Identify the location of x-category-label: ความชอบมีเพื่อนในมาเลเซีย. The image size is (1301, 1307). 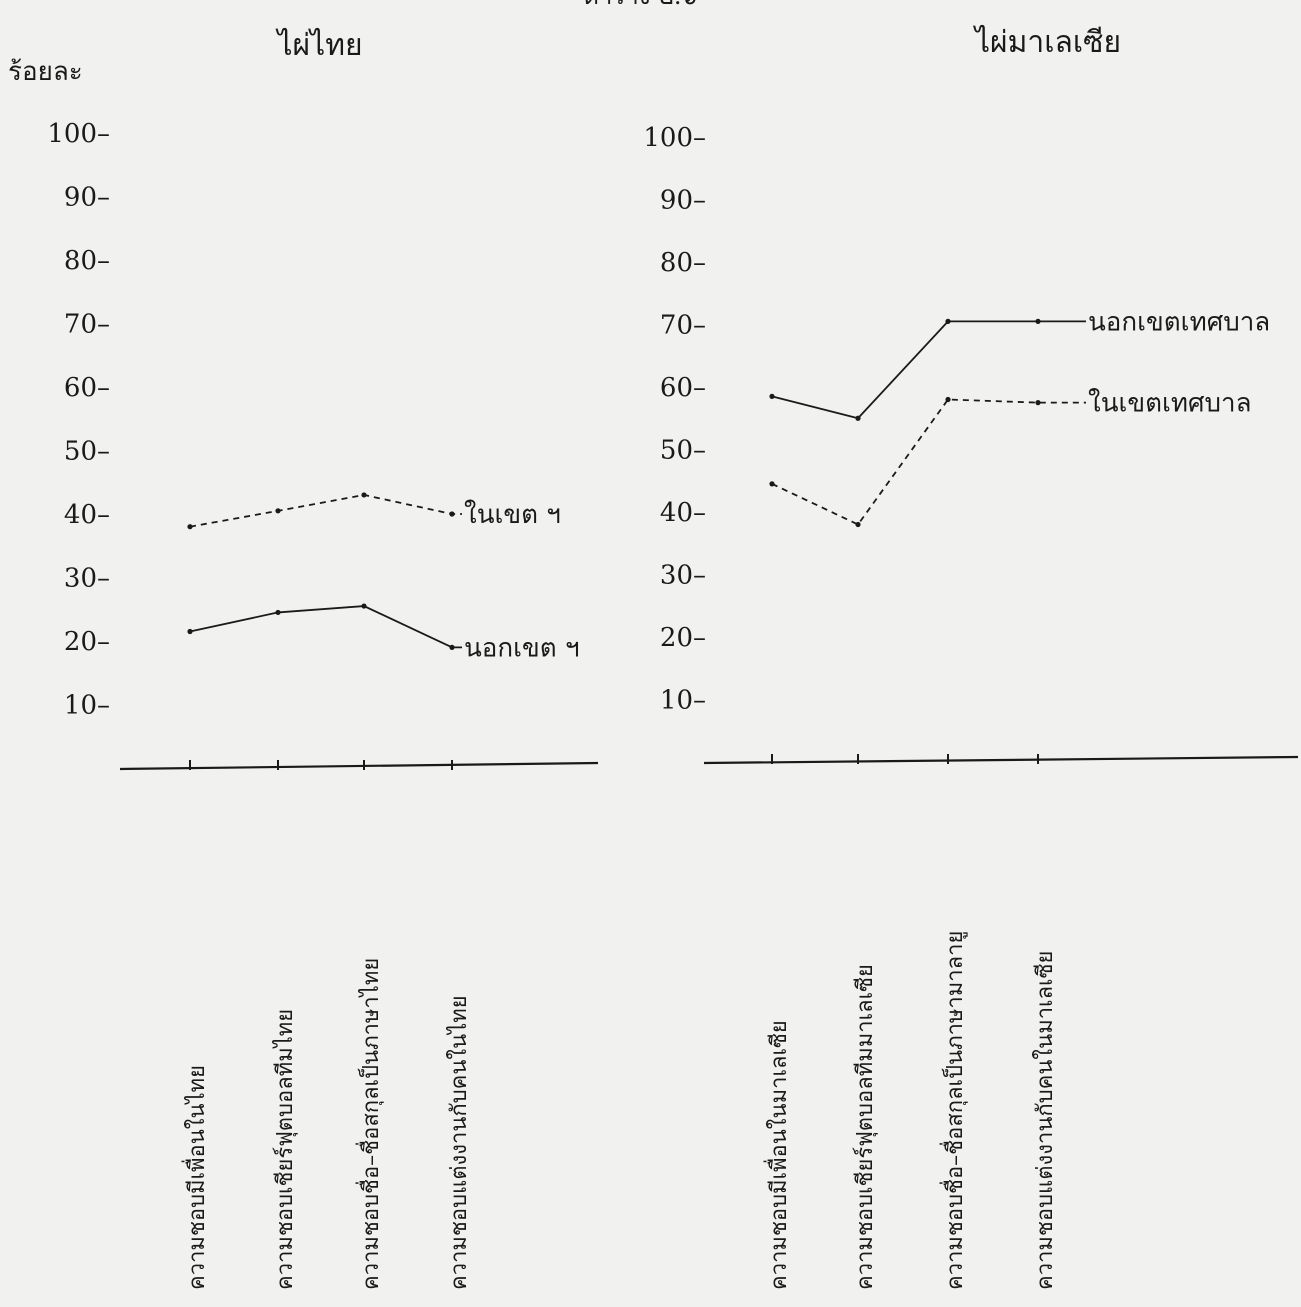
(777, 1155).